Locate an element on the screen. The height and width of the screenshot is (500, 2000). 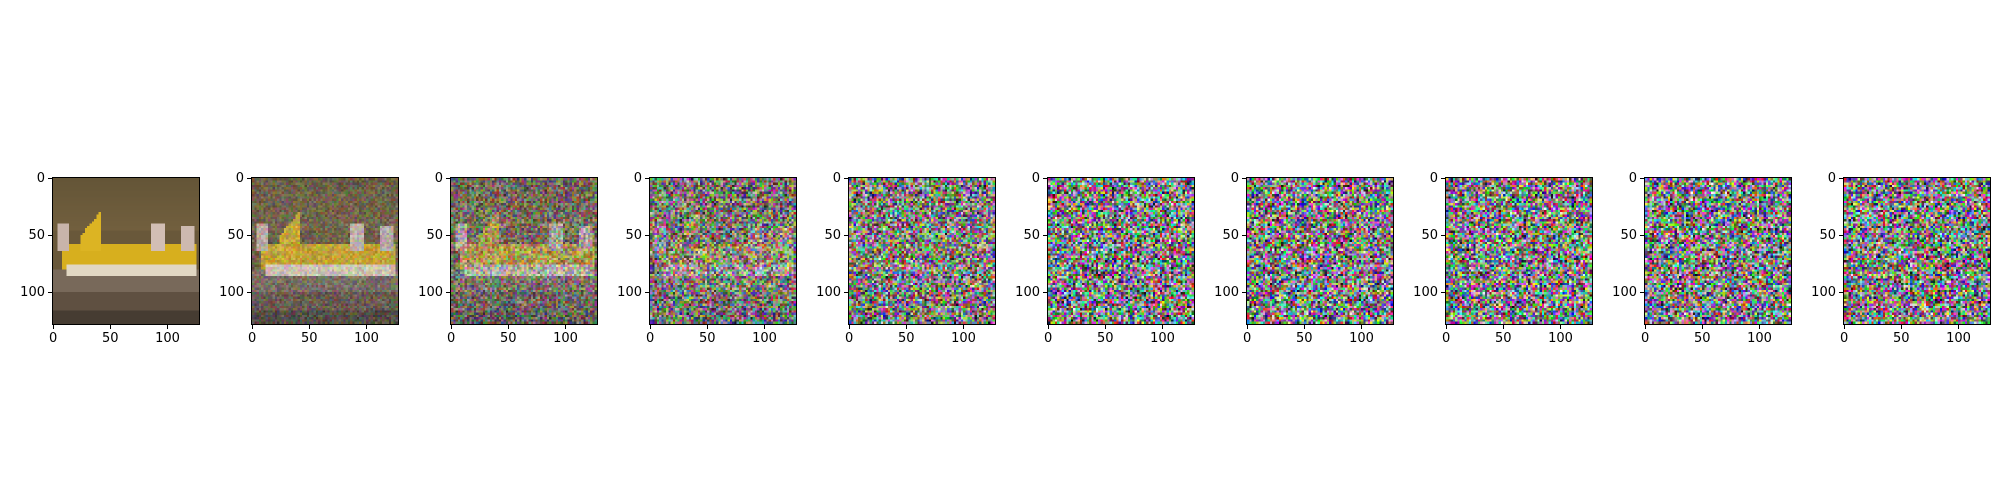
noise-panel-4: 0 50 100 0 50 100 is located at coordinates (697, 250).